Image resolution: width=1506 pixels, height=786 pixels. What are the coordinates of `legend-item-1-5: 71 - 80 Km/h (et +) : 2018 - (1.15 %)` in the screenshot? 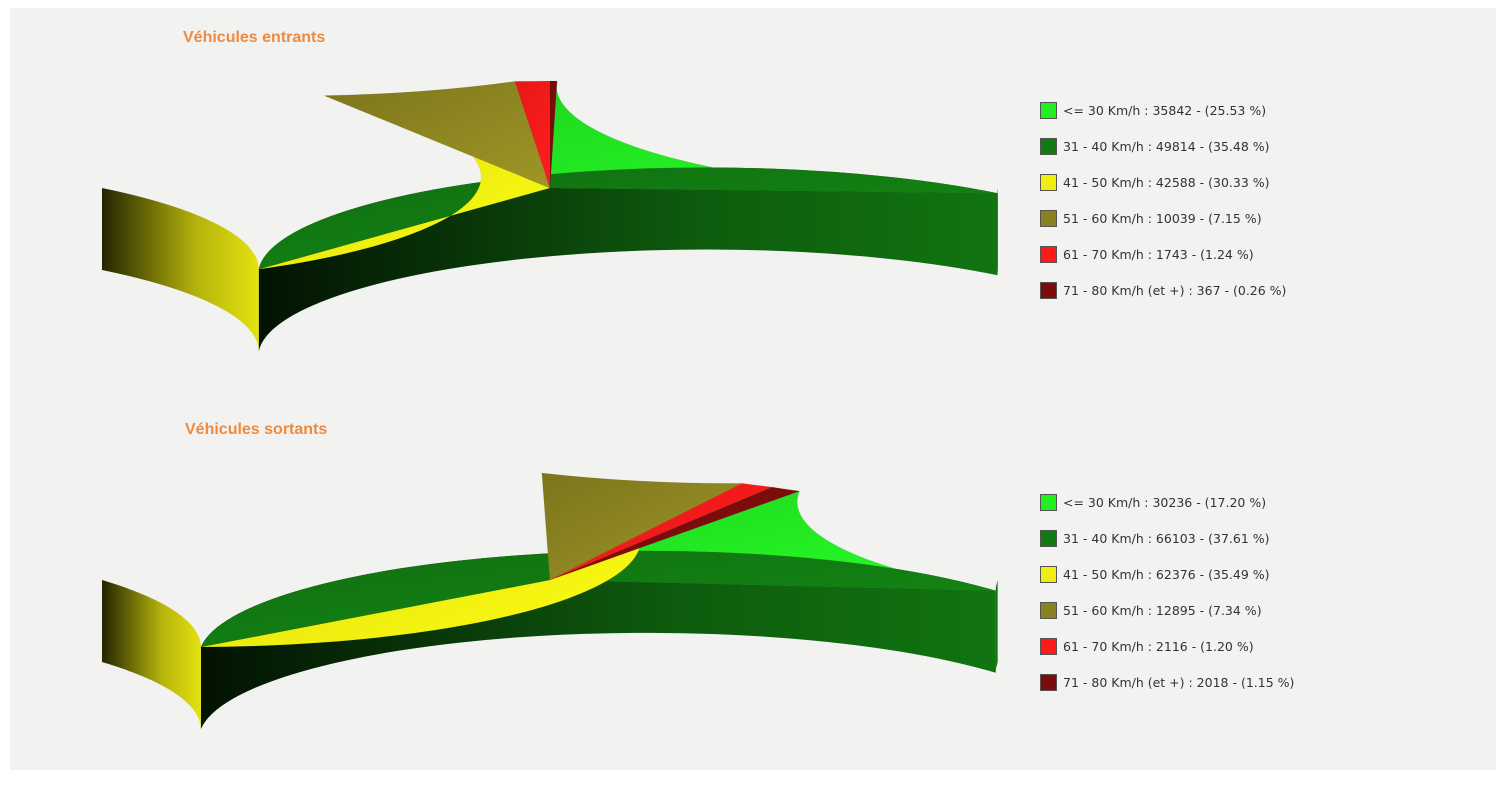 It's located at (1167, 682).